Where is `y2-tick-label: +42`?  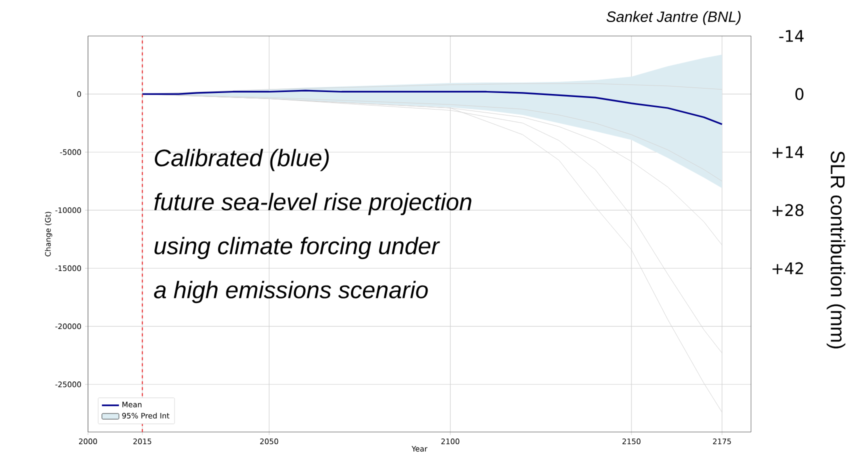
y2-tick-label: +42 is located at coordinates (787, 268).